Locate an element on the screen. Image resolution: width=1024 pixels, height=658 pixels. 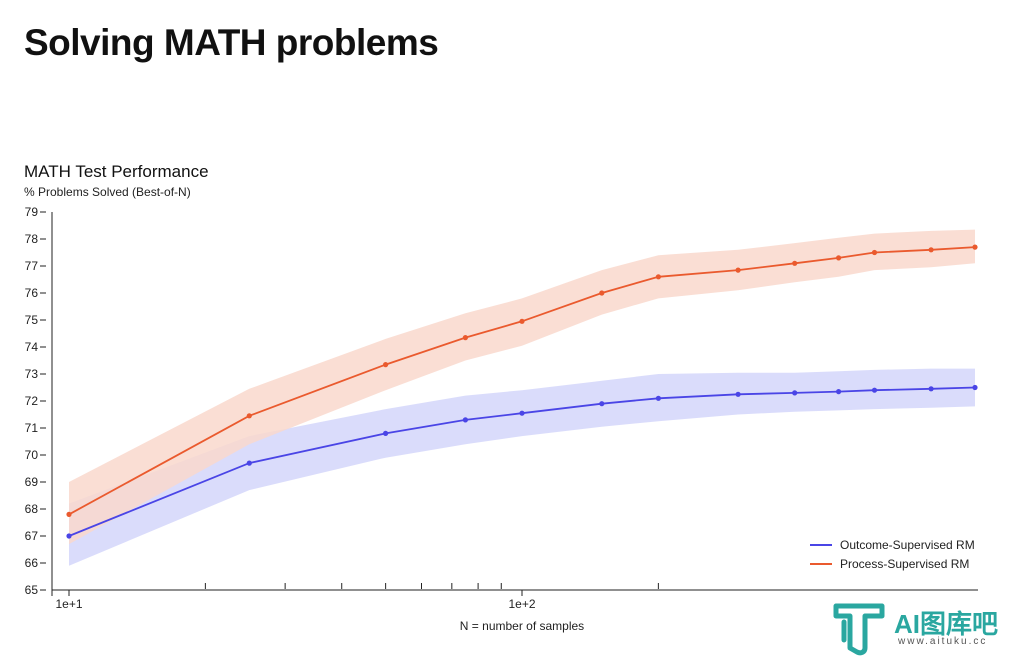
watermark: AI图库吧 www.aituku.cc is located at coordinates (927, 628).